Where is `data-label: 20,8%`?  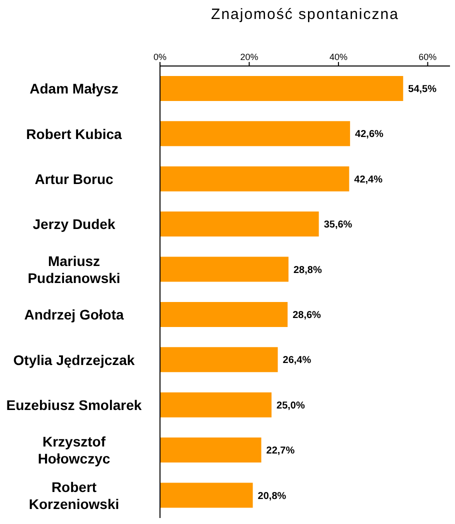 data-label: 20,8% is located at coordinates (272, 496).